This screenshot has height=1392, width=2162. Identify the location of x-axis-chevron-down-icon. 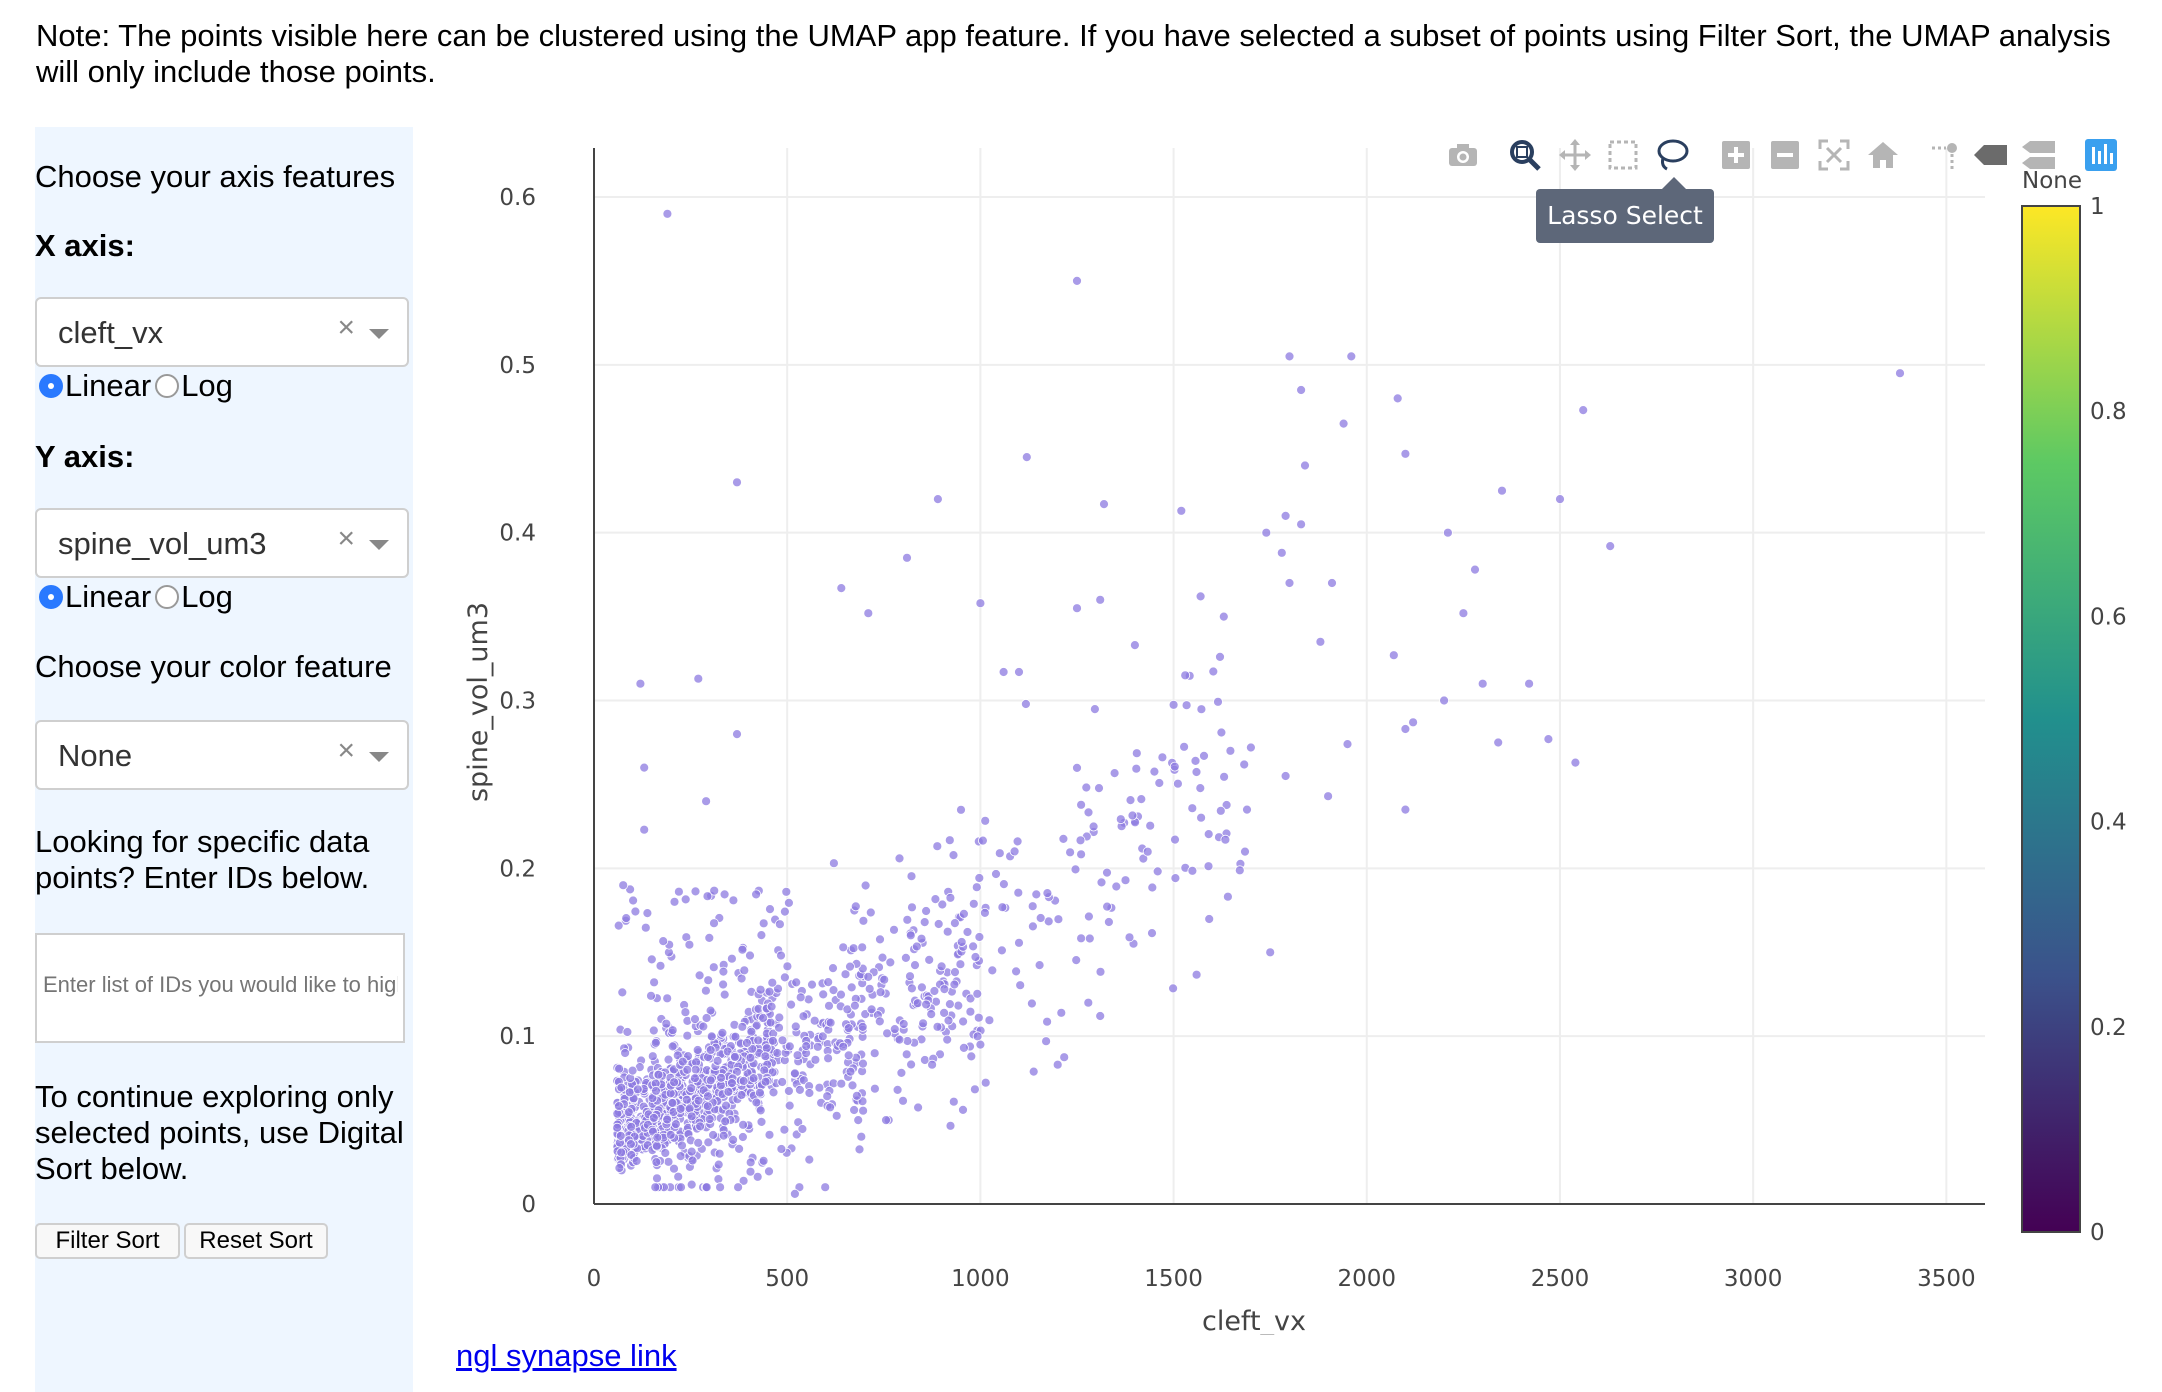
(379, 334).